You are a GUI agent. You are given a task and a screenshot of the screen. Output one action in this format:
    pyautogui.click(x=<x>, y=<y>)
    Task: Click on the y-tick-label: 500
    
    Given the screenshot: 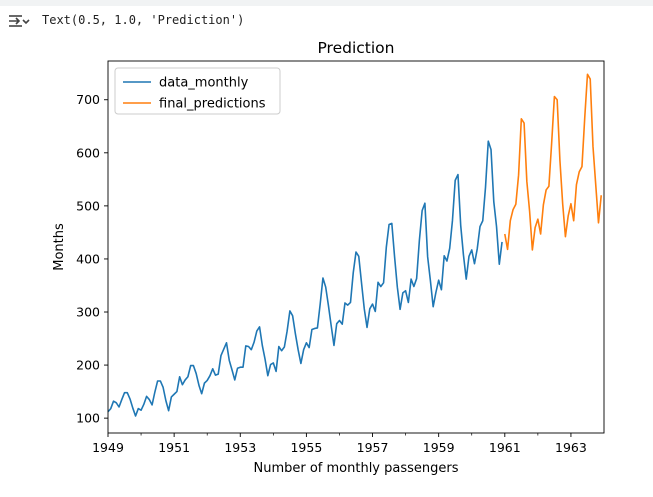 What is the action you would take?
    pyautogui.click(x=88, y=205)
    